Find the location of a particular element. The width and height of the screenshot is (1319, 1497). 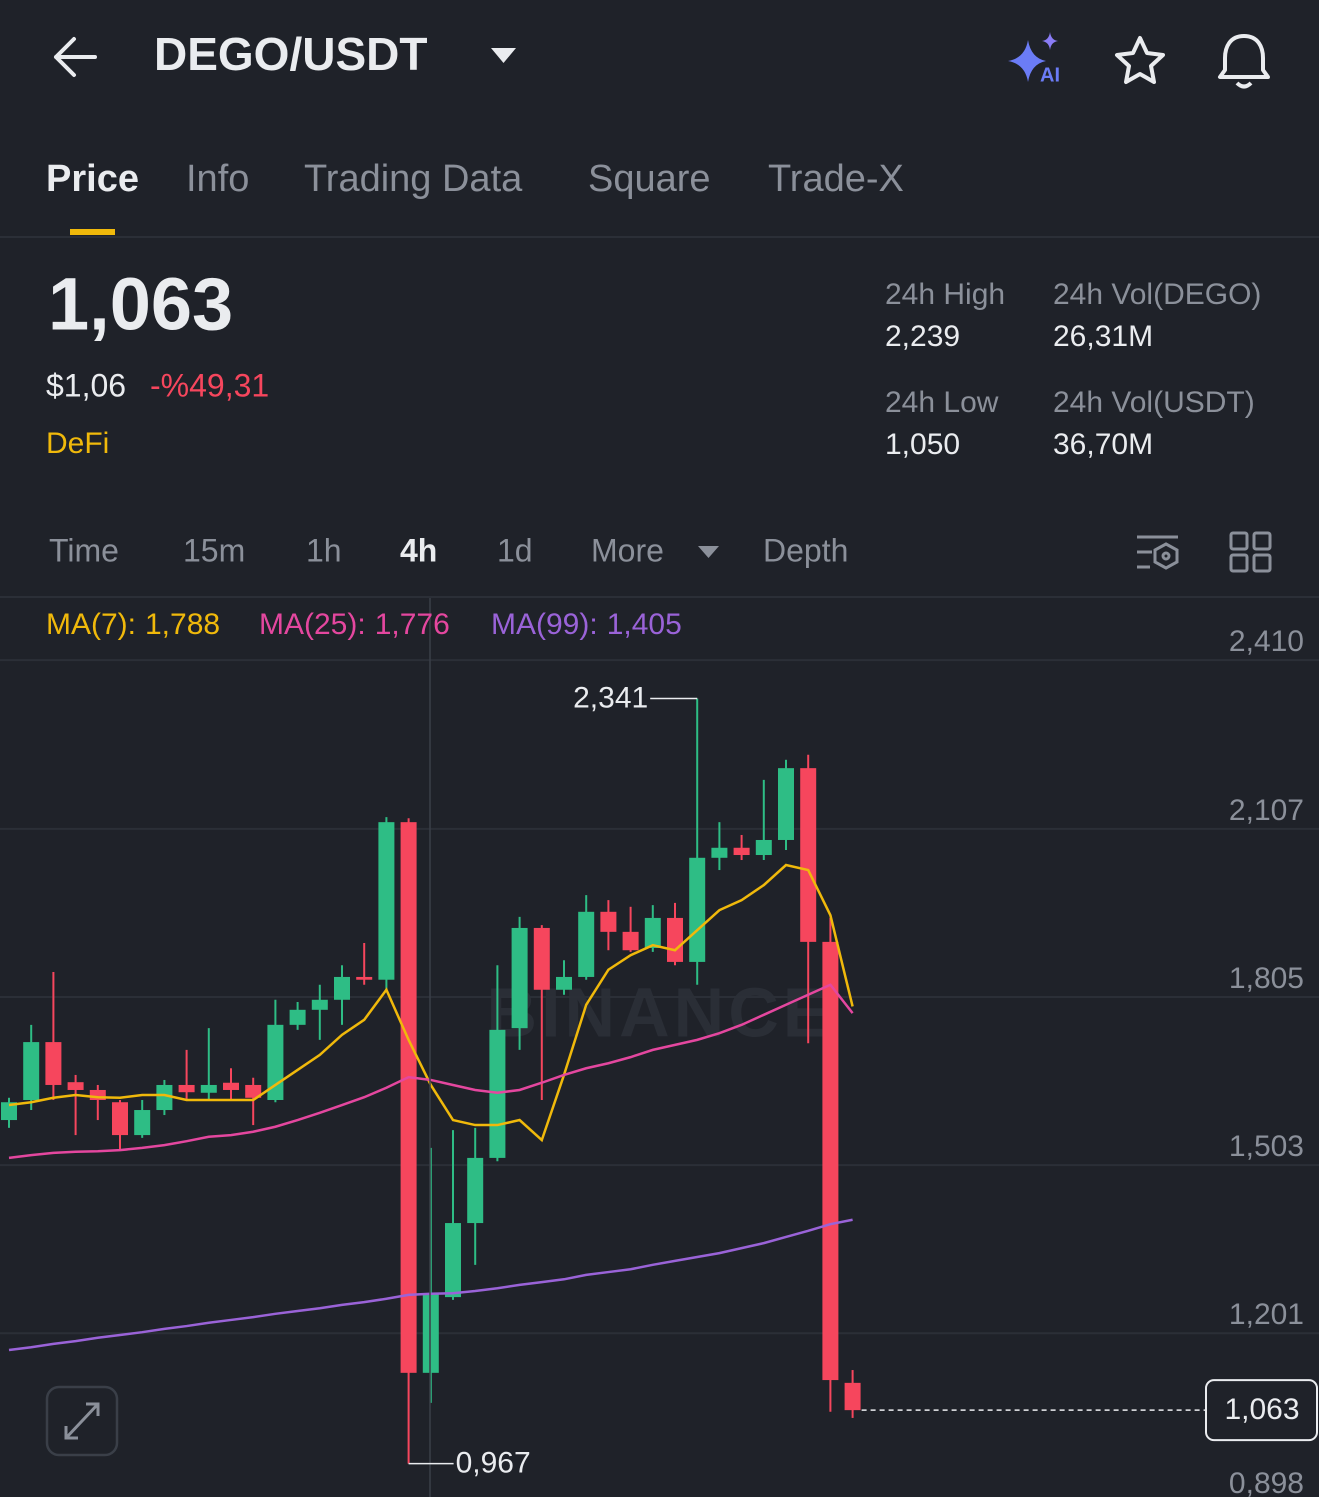

interval: 4h is located at coordinates (418, 550).